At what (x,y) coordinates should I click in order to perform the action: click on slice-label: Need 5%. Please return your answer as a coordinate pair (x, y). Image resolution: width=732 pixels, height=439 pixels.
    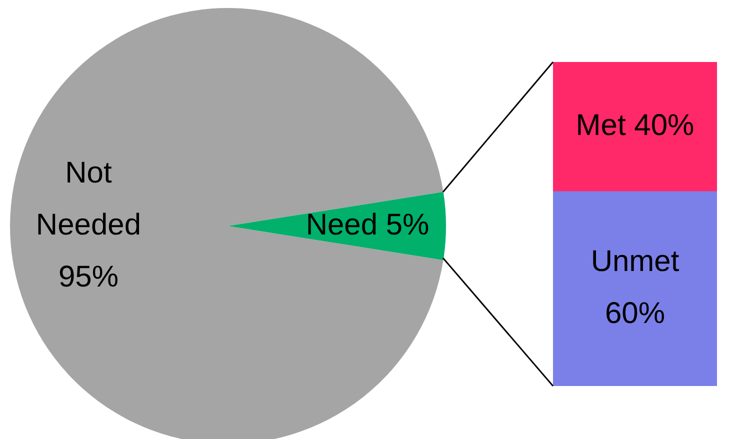
    Looking at the image, I should click on (368, 225).